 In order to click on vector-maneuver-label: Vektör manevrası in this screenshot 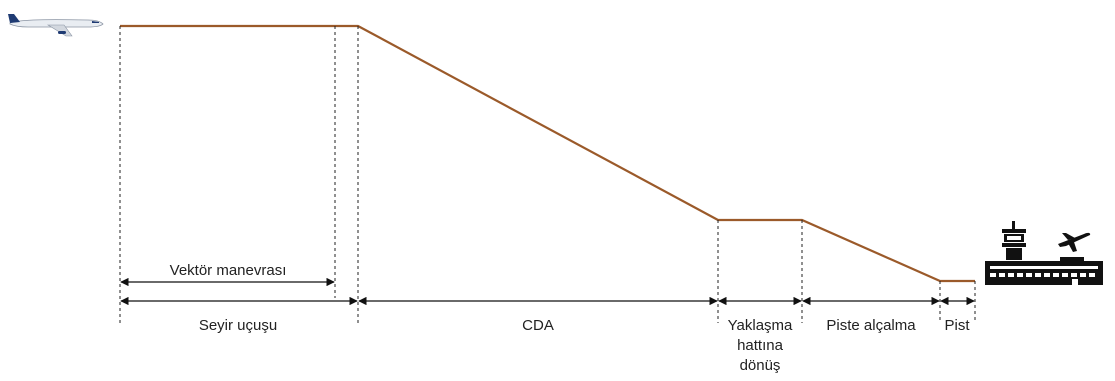, I will do `click(228, 270)`.